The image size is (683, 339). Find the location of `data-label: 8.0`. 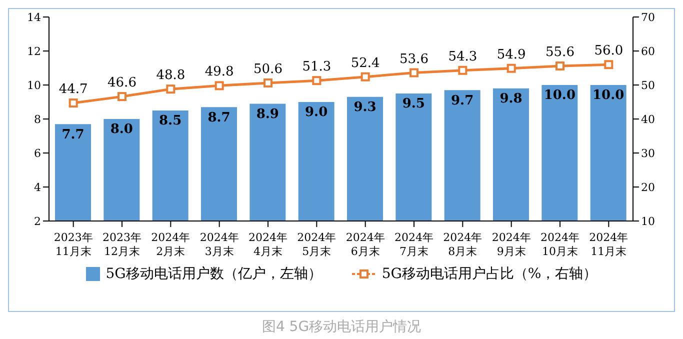

data-label: 8.0 is located at coordinates (121, 130).